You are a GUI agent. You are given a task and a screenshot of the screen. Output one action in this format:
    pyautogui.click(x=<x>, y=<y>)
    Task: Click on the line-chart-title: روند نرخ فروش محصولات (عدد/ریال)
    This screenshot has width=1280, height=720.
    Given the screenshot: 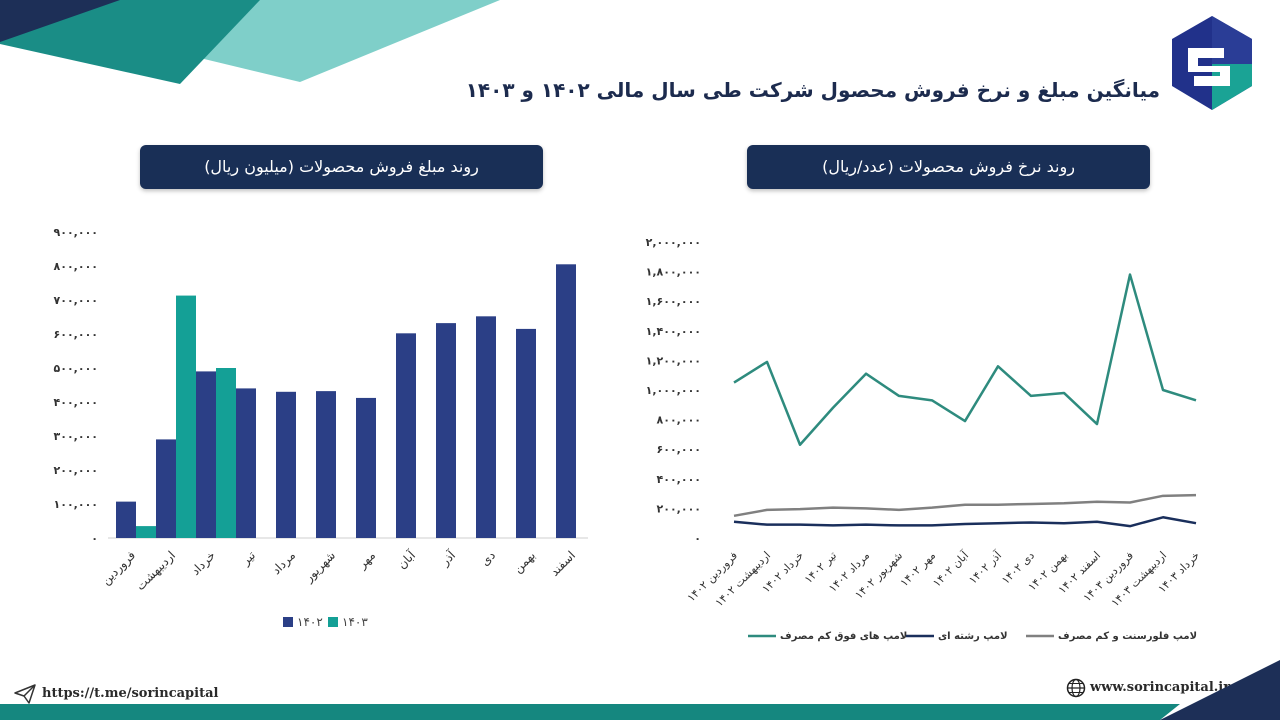 What is the action you would take?
    pyautogui.click(x=948, y=167)
    